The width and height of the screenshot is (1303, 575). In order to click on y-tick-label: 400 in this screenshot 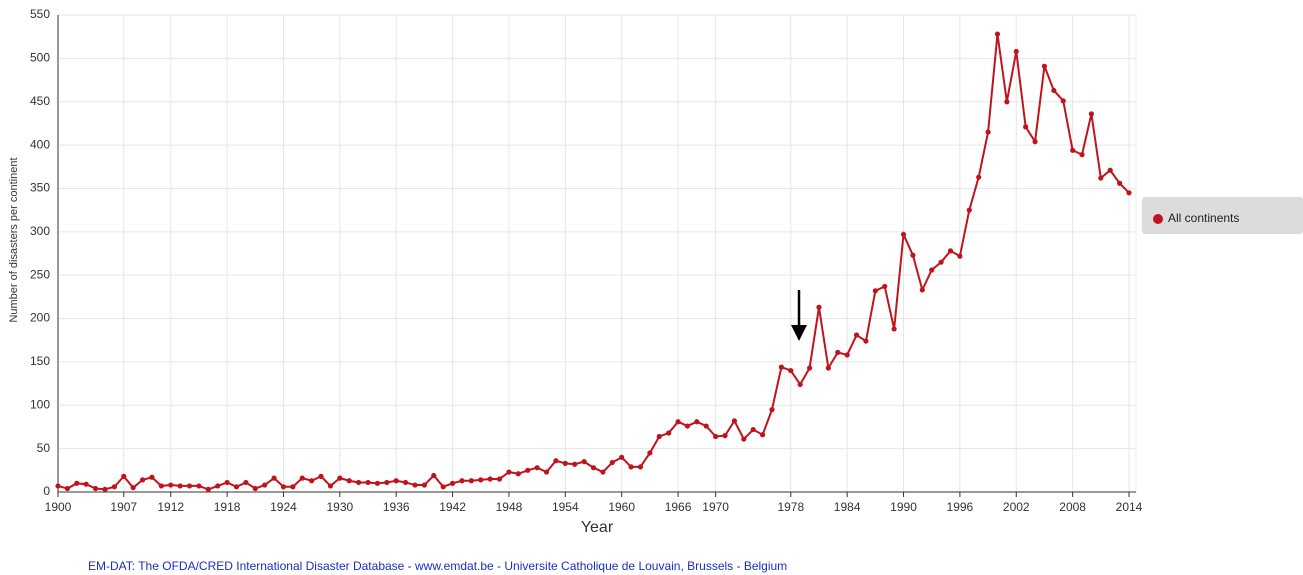, I will do `click(40, 144)`.